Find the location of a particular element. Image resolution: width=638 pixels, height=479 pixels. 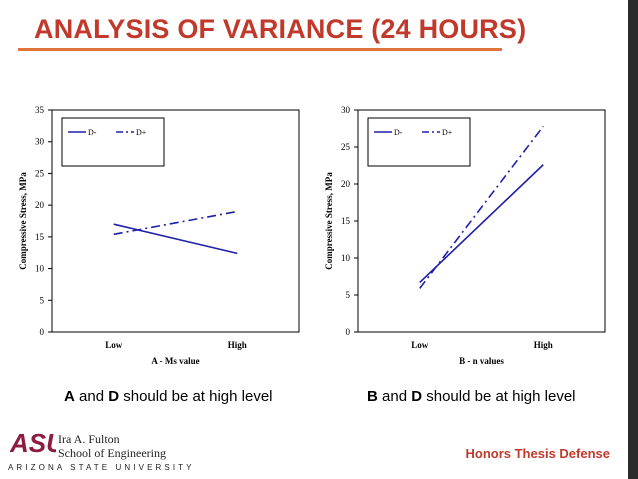

caption-left-and: and is located at coordinates (91, 396).